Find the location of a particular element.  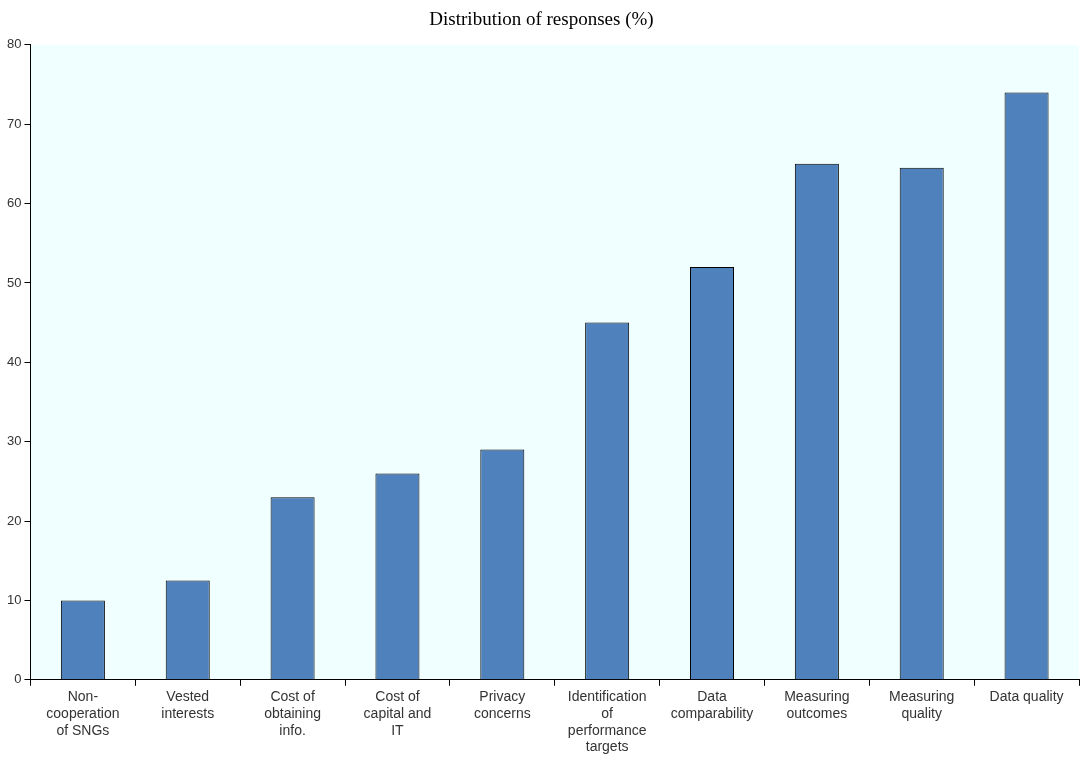

x-tick-label: Cost of obtaining info. is located at coordinates (293, 713).